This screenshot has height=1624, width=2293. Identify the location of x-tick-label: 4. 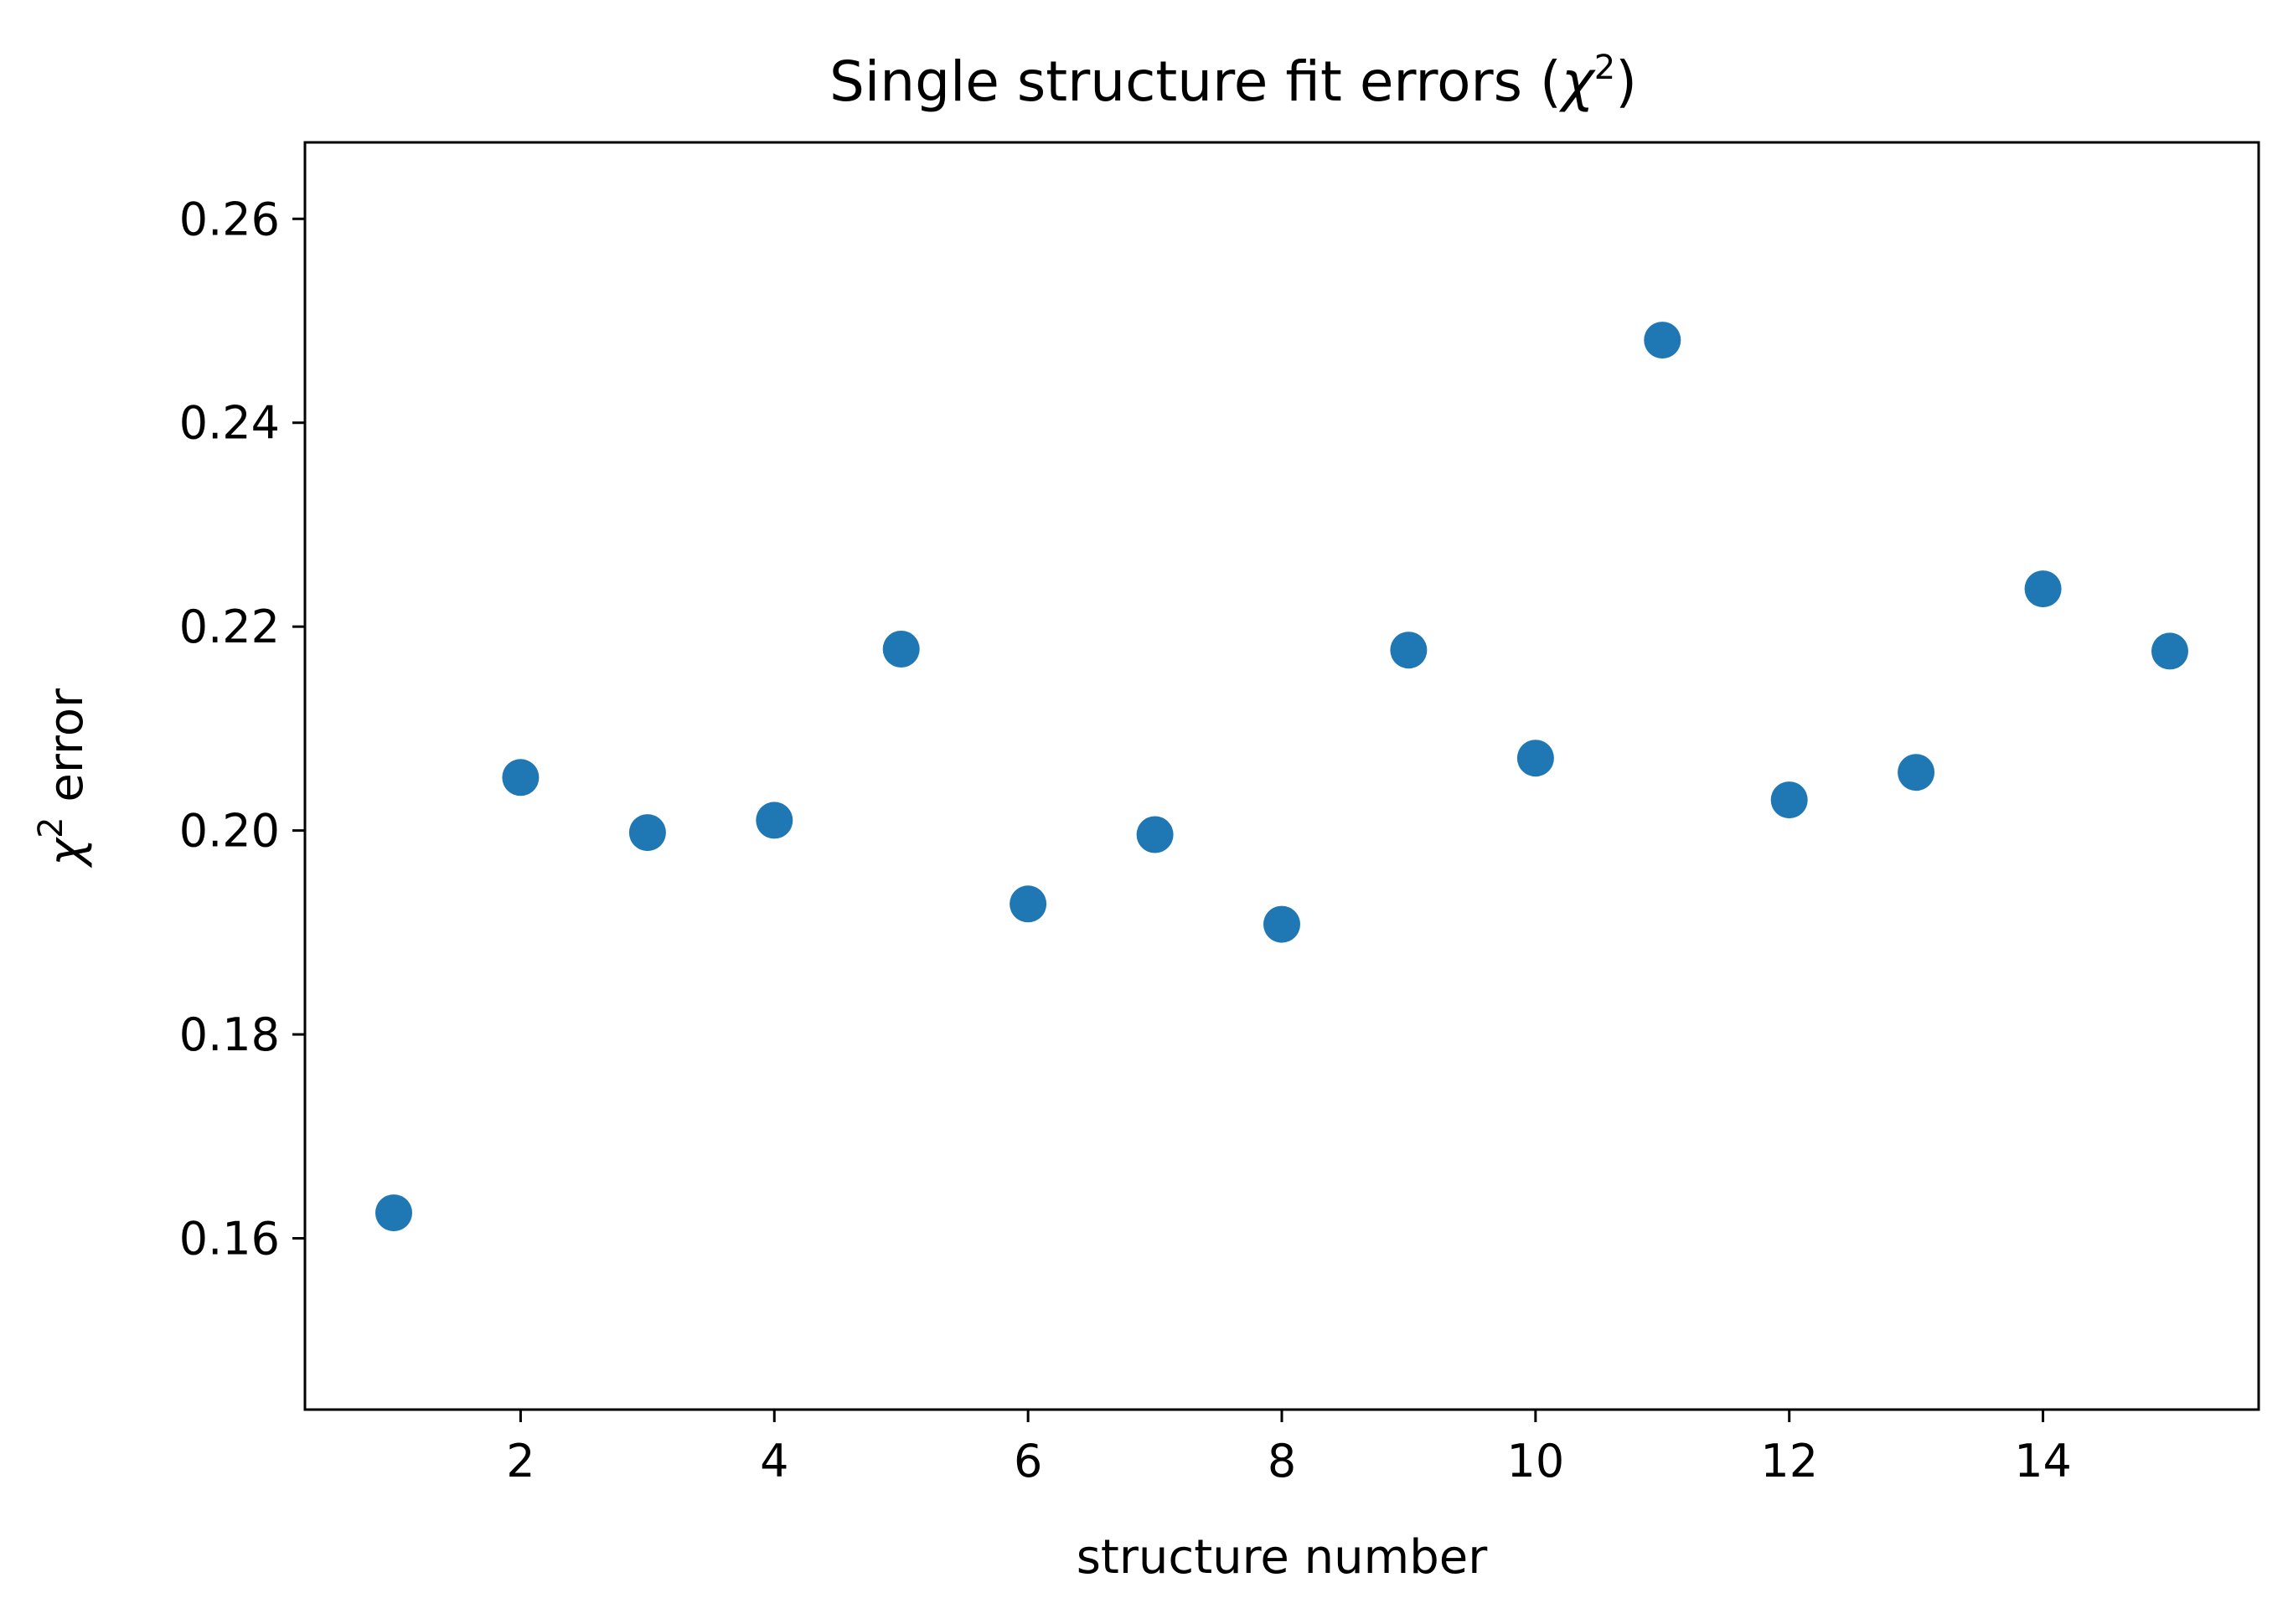
(774, 1461).